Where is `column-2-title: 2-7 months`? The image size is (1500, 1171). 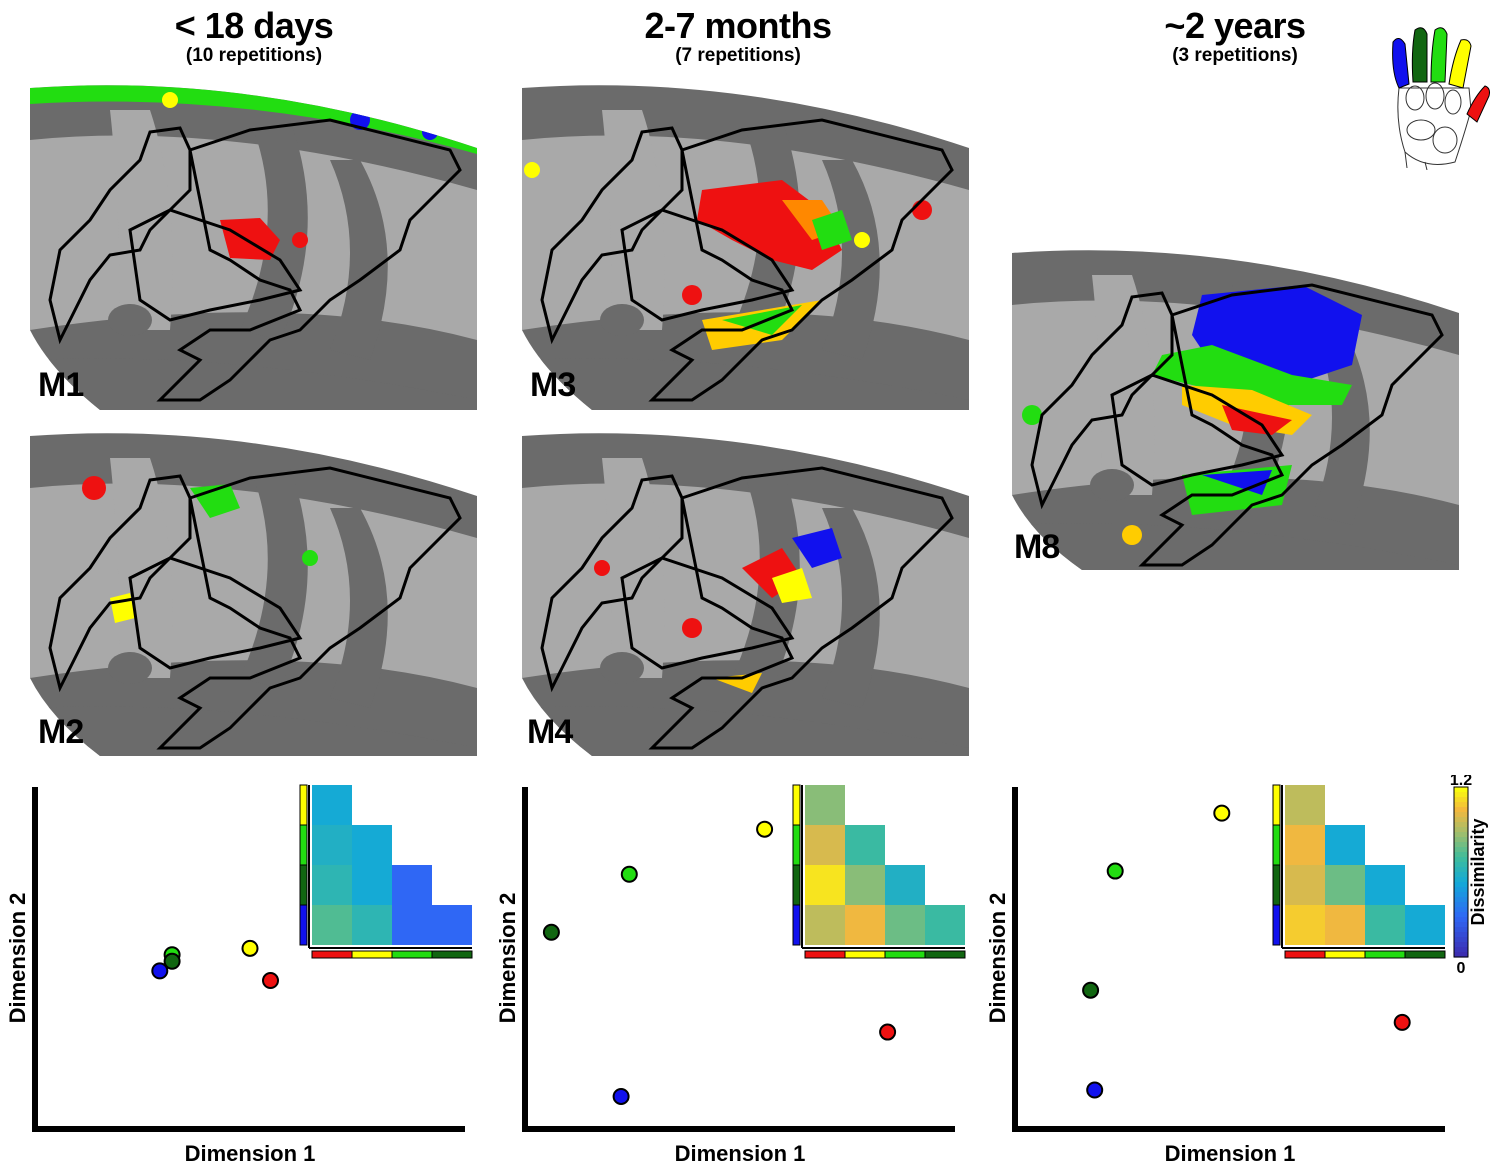
column-2-title: 2-7 months is located at coordinates (738, 25).